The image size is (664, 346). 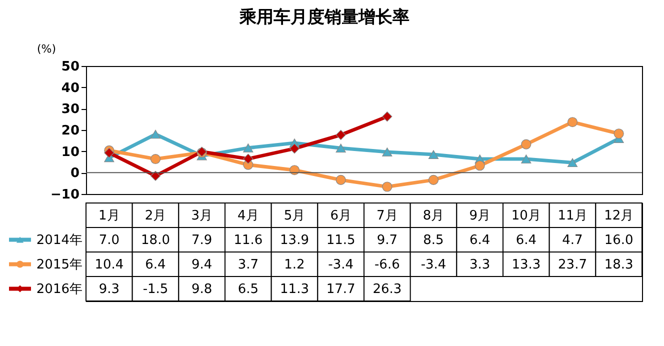 I want to click on x-tick-label: 9月, so click(x=479, y=216).